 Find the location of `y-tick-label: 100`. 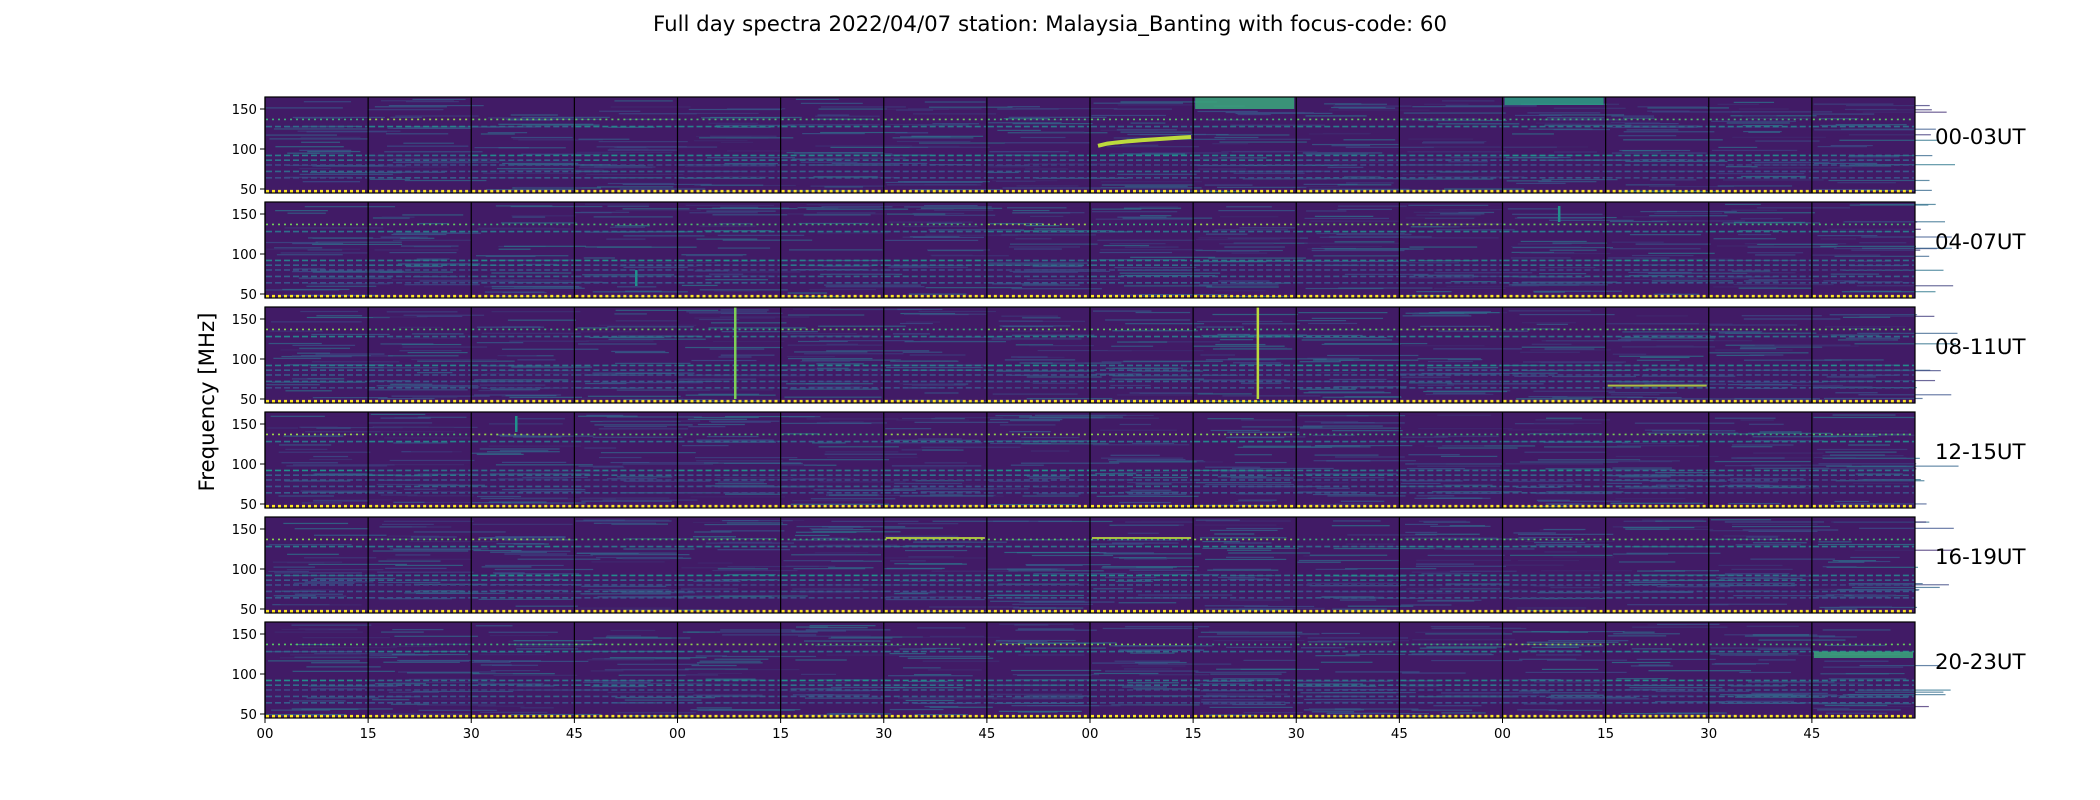

y-tick-label: 100 is located at coordinates (244, 570).